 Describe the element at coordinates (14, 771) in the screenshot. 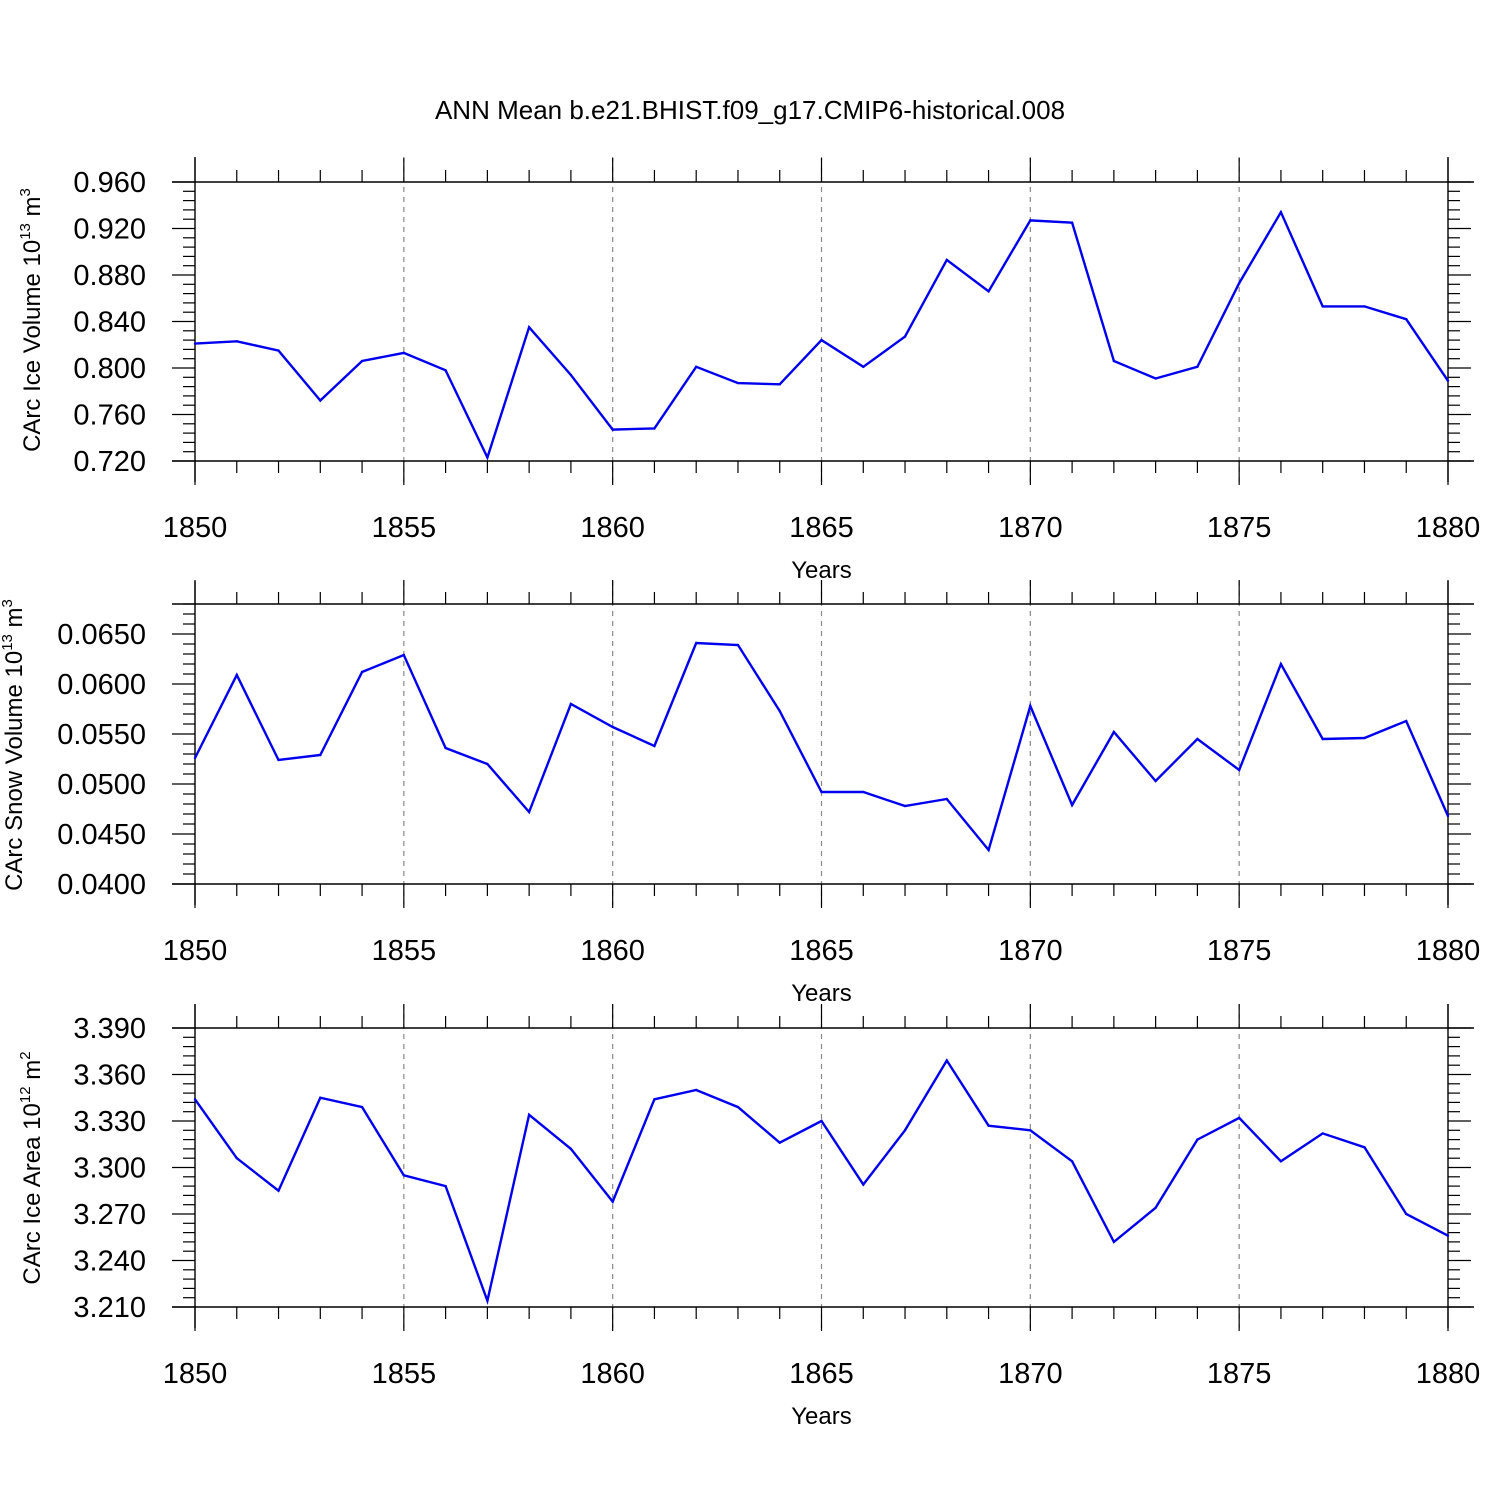

I see `y-axis-label-main: CArc Snow Volume 10` at that location.